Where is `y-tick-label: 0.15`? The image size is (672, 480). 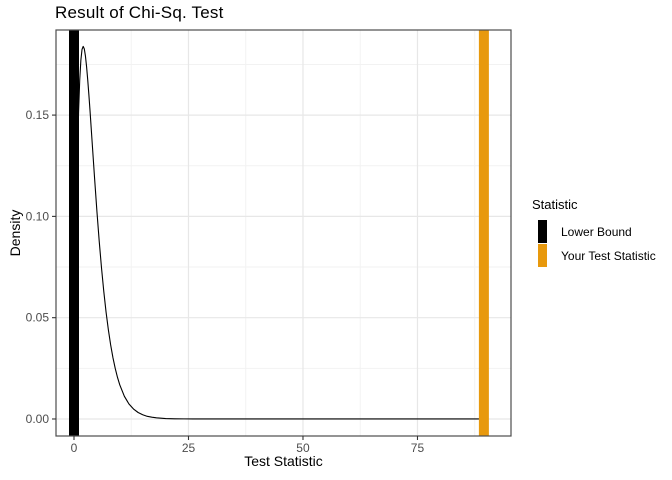
y-tick-label: 0.15 is located at coordinates (38, 115).